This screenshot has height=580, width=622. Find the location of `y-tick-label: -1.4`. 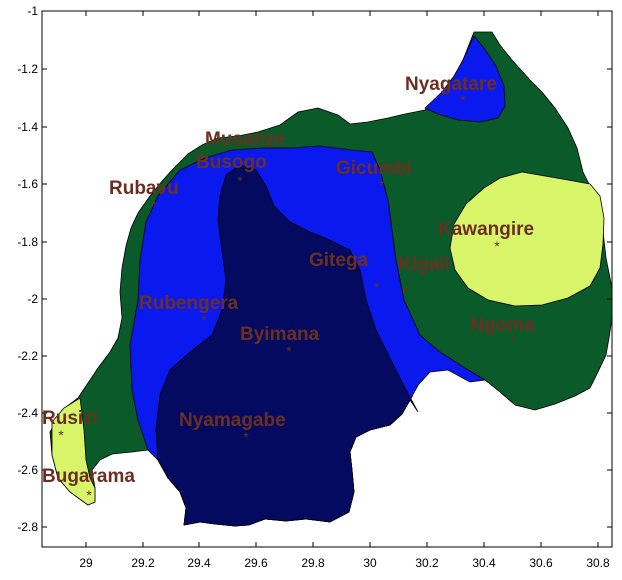

y-tick-label: -1.4 is located at coordinates (27, 127).